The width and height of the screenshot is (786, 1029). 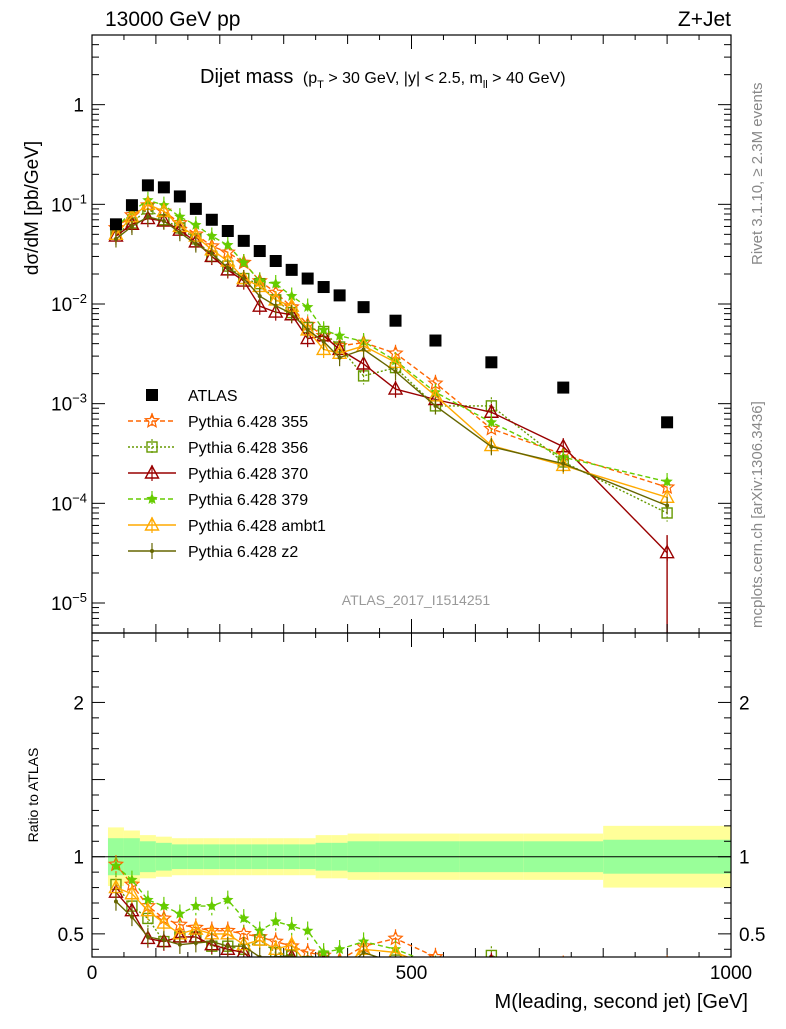 I want to click on legend-label-atlas: ATLAS, so click(x=213, y=396).